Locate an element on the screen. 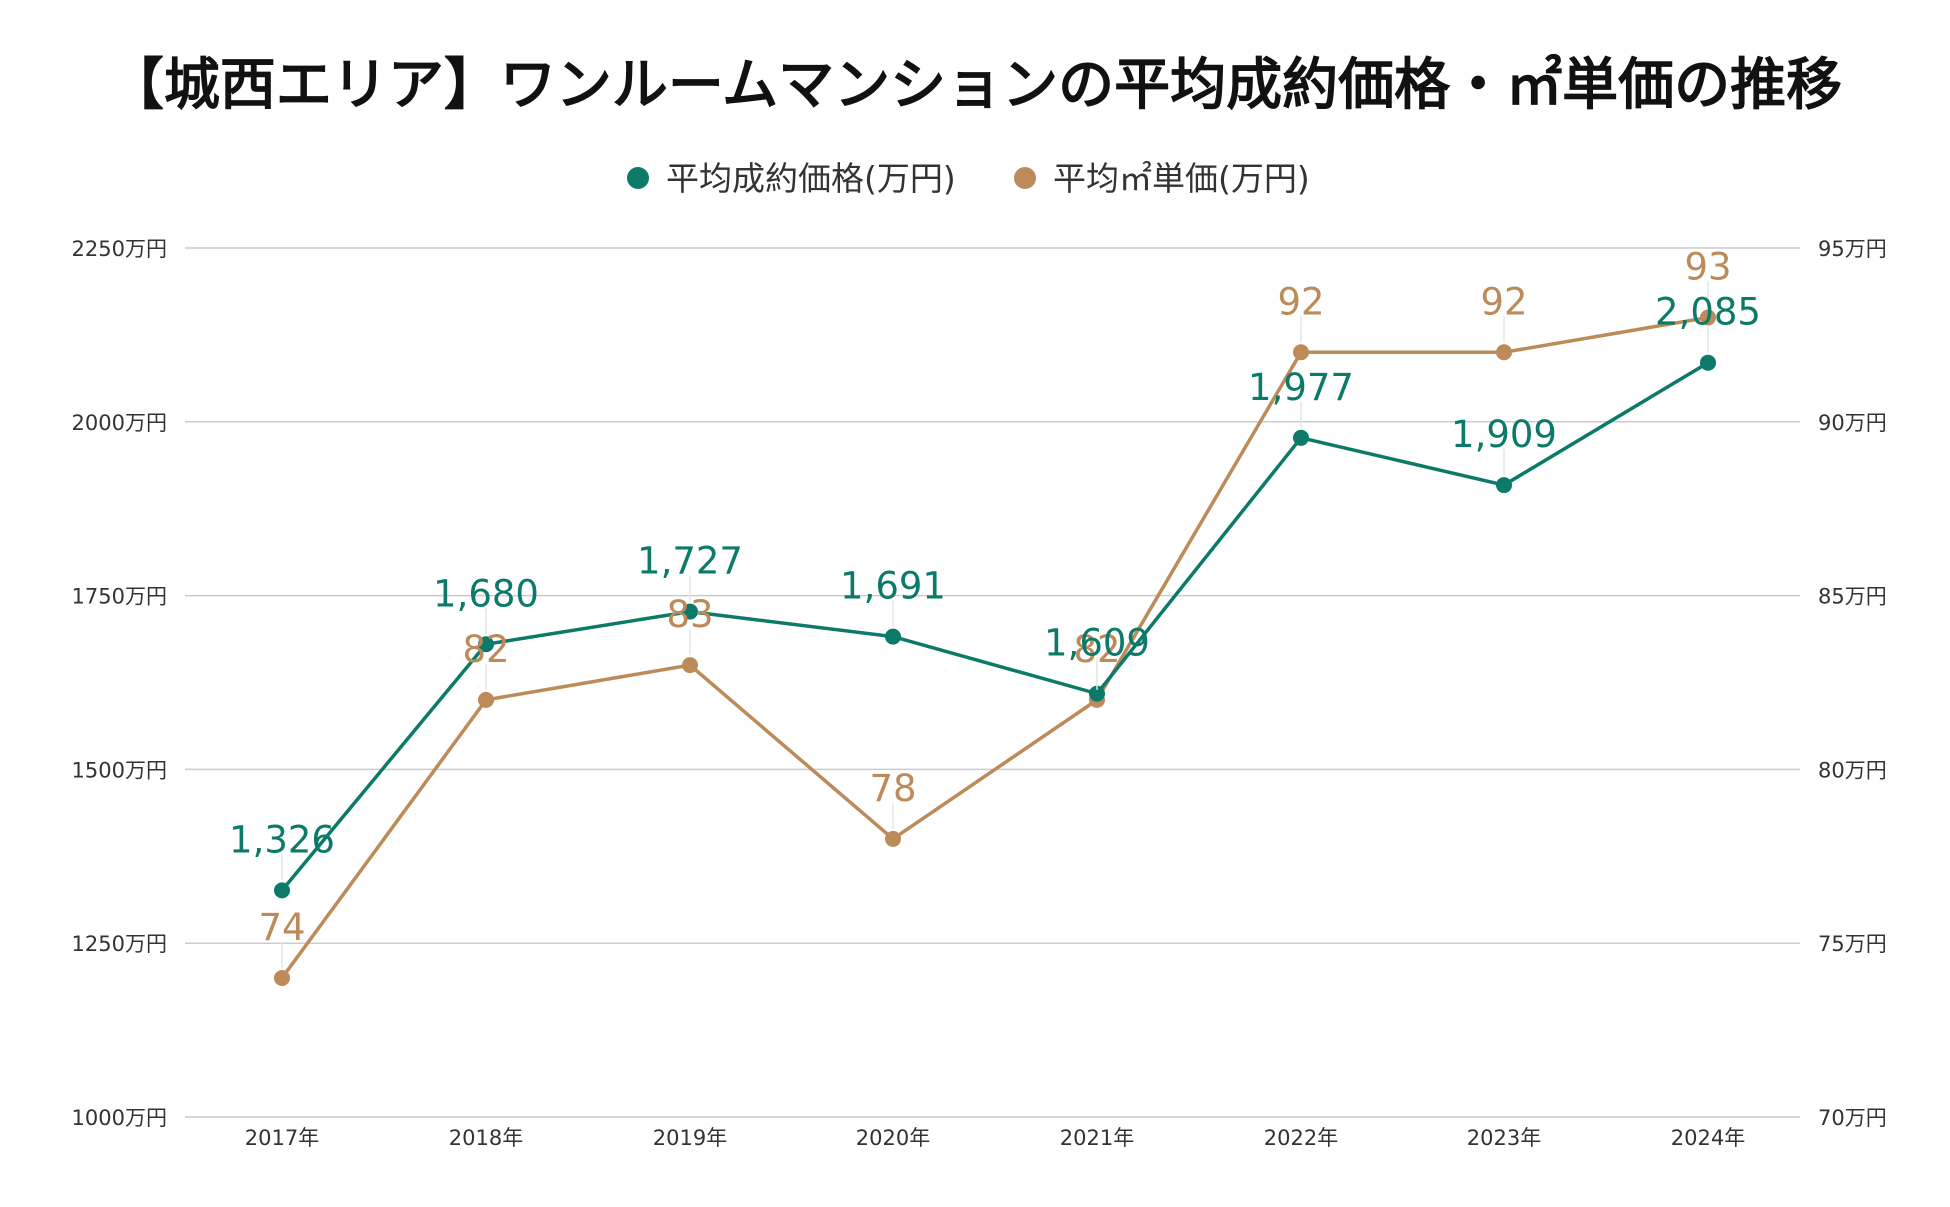 Image resolution: width=1950 pixels, height=1207 pixels. left-axis-tick-label: 1250万円 is located at coordinates (119, 944).